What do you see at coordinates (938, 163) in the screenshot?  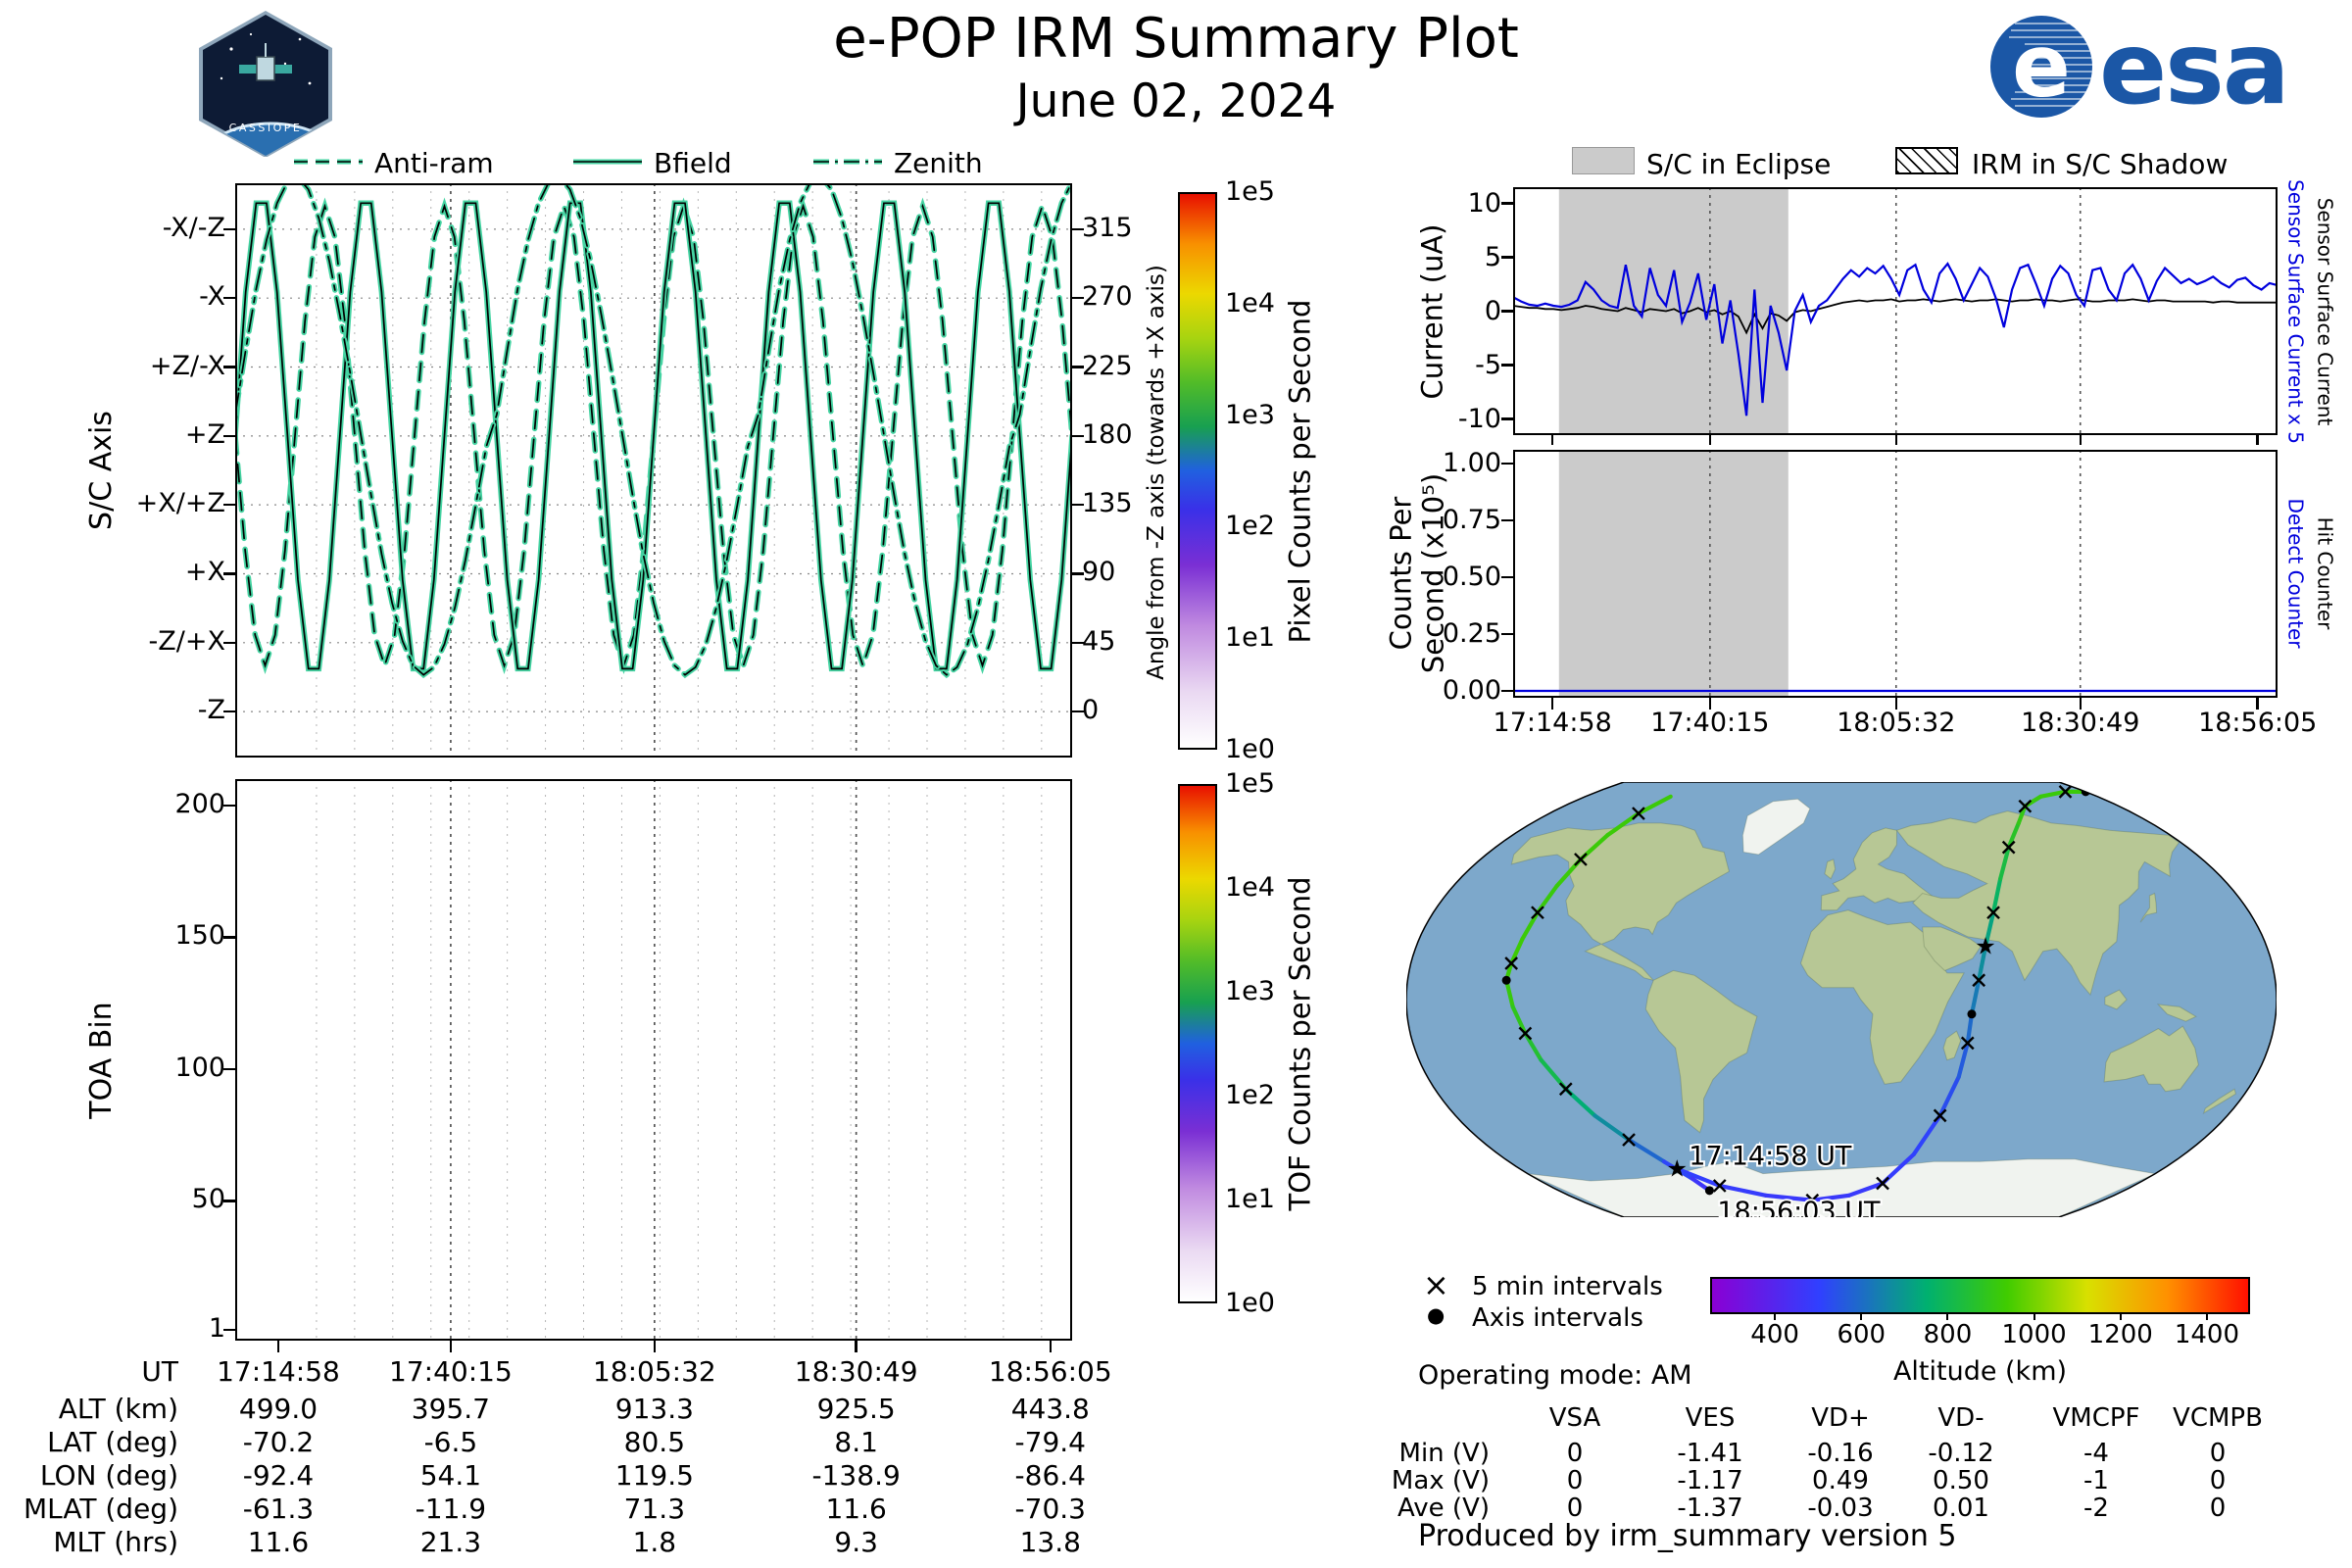 I see `legend-item-label: Zenith` at bounding box center [938, 163].